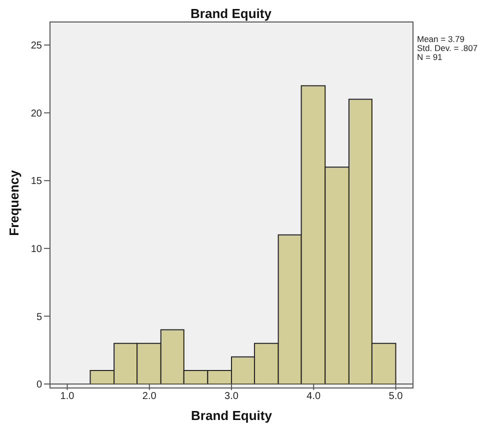 This screenshot has height=432, width=488. Describe the element at coordinates (36, 46) in the screenshot. I see `y-tick-label: 25` at that location.